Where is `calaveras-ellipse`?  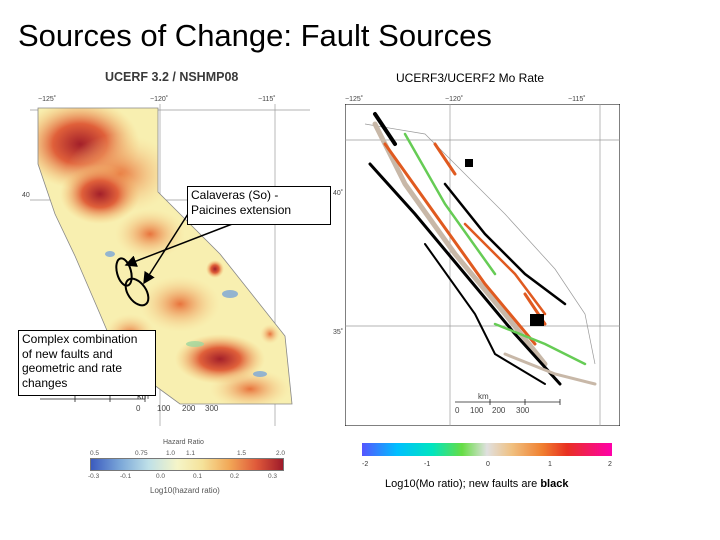
calaveras-ellipse is located at coordinates (124, 272).